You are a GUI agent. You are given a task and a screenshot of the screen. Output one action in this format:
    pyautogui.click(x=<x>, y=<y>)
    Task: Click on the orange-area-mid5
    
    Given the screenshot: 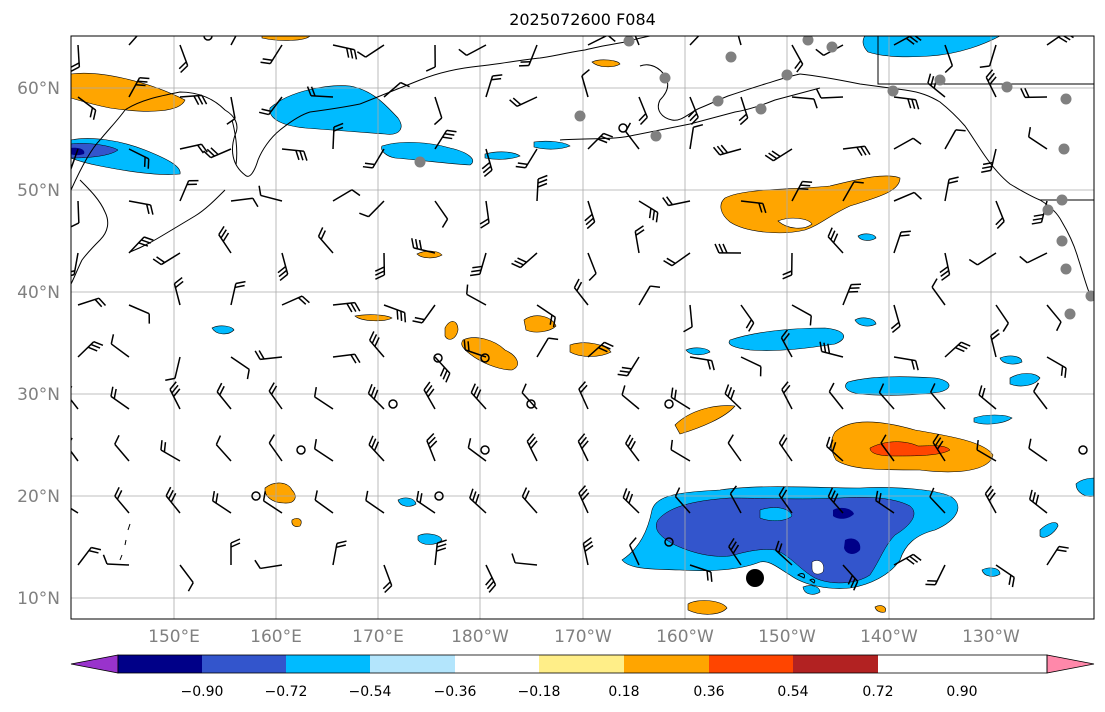 What is the action you would take?
    pyautogui.click(x=705, y=420)
    